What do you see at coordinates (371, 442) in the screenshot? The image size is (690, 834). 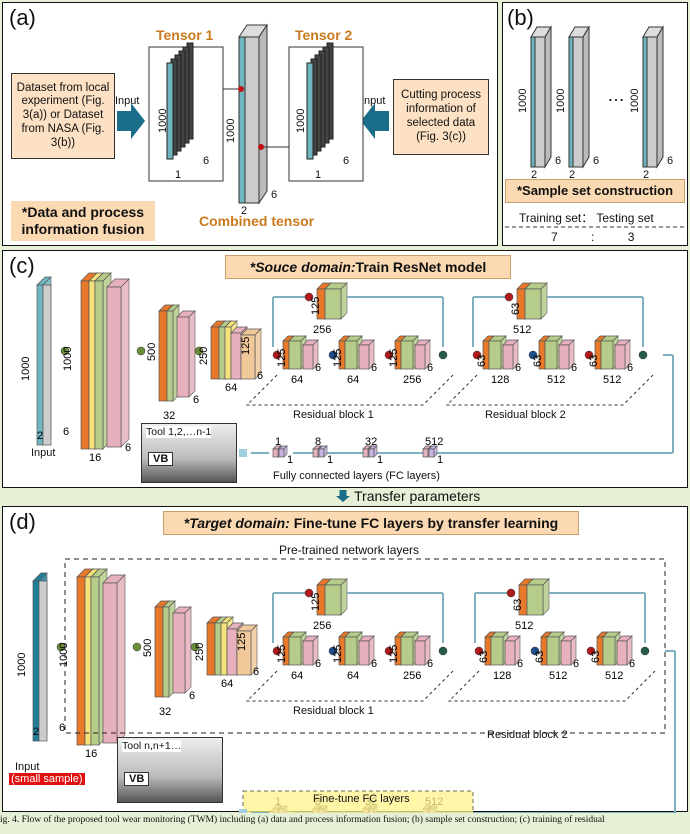 I see `fc-dim-32: 32` at bounding box center [371, 442].